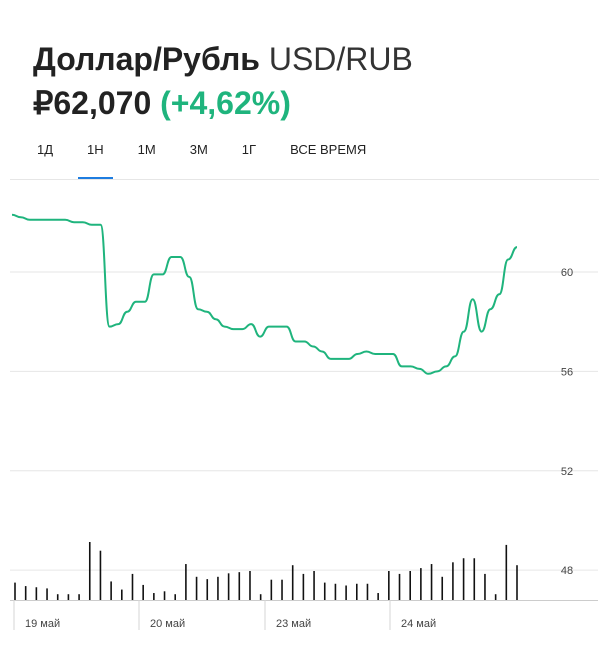 The image size is (609, 653). I want to click on x-tick-label: 23 май, so click(293, 624).